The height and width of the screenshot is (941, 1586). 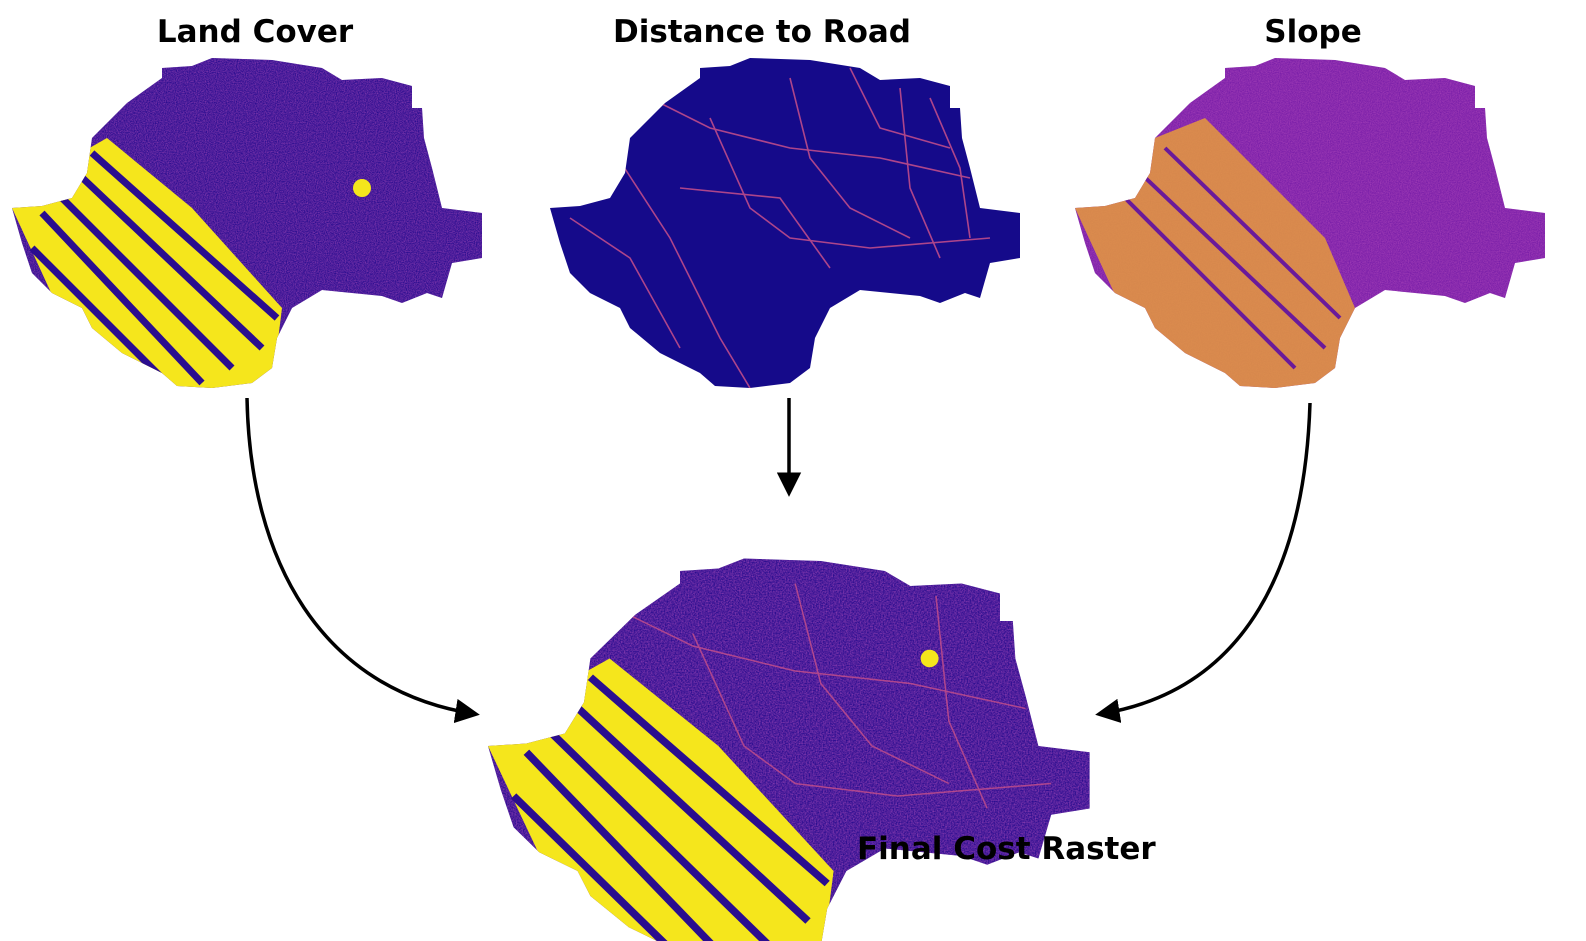 I want to click on arrow-land-cover-to-final, so click(x=361, y=556).